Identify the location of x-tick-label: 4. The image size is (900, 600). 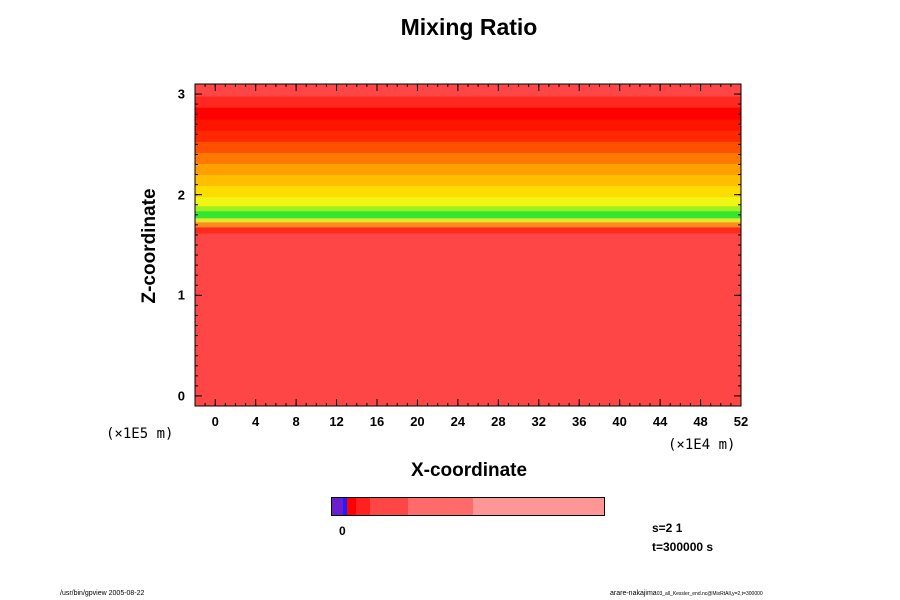
(256, 421).